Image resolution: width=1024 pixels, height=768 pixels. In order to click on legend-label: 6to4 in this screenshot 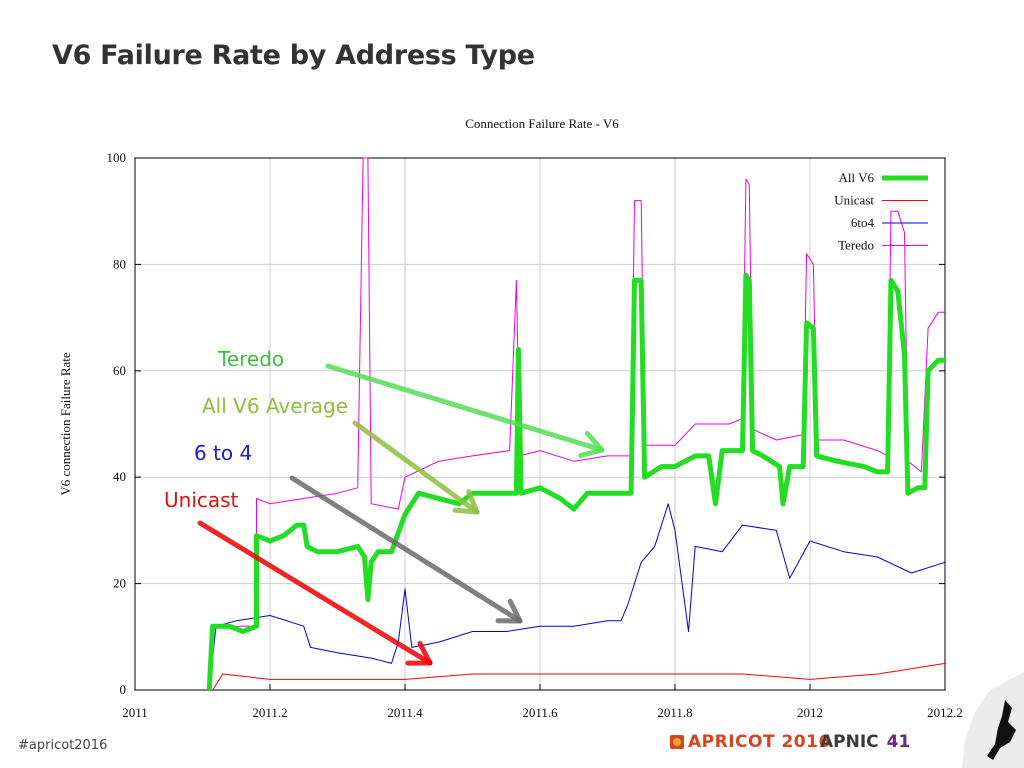, I will do `click(863, 222)`.